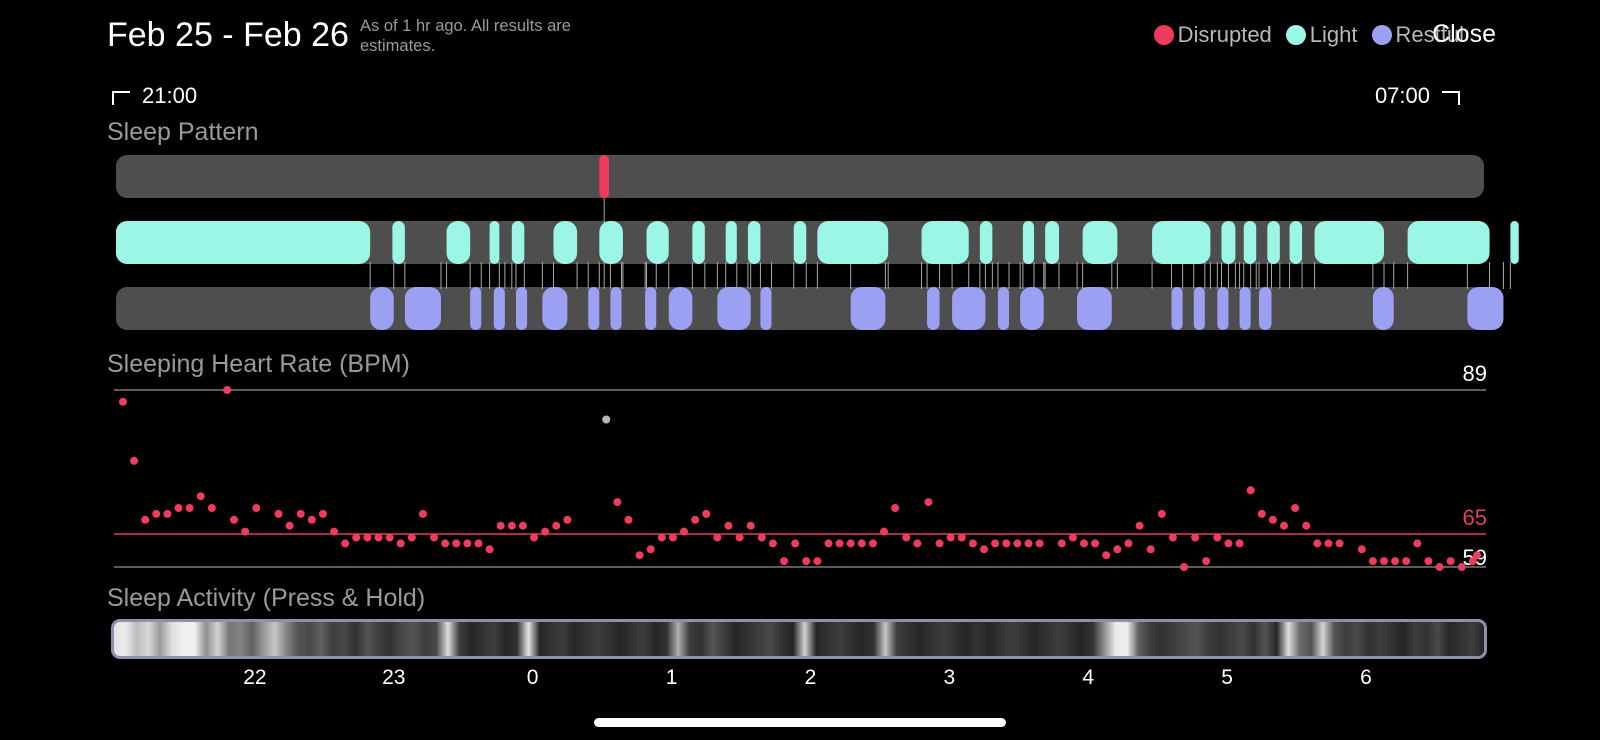 This screenshot has width=1600, height=740. I want to click on sleep-pattern-title: Sleep Pattern, so click(183, 132).